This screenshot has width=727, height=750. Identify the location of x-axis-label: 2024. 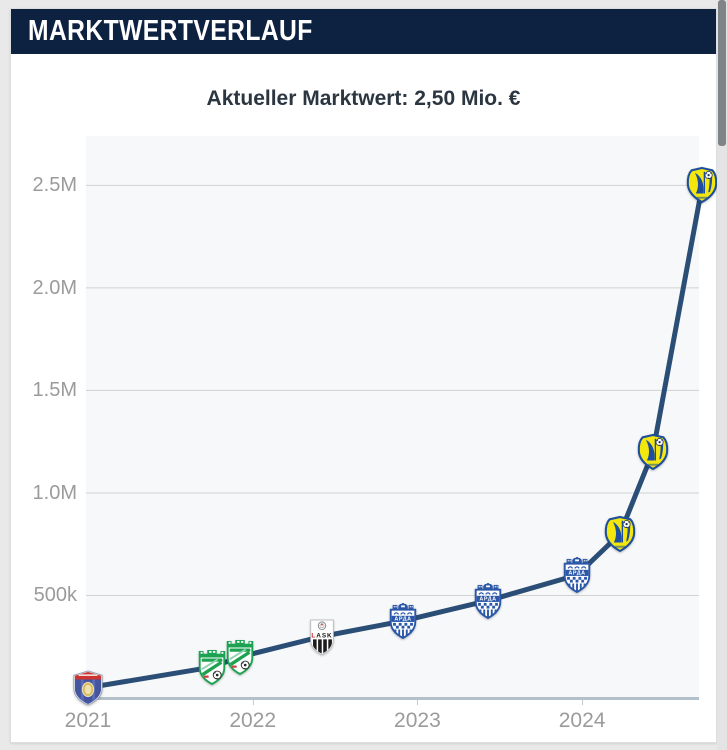
(582, 720).